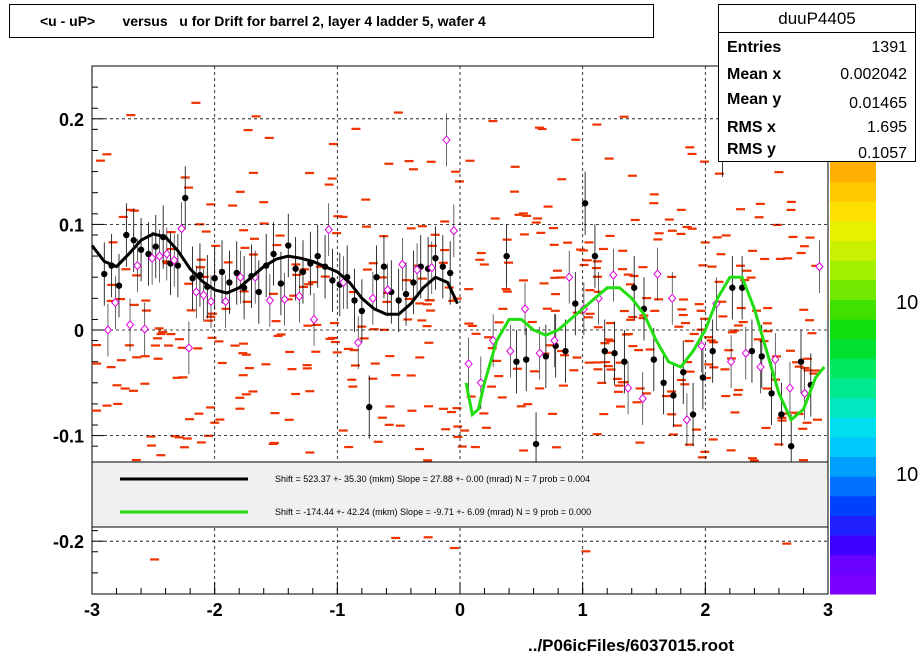 The height and width of the screenshot is (660, 920). Describe the element at coordinates (754, 74) in the screenshot. I see `stat-label: Mean x` at that location.